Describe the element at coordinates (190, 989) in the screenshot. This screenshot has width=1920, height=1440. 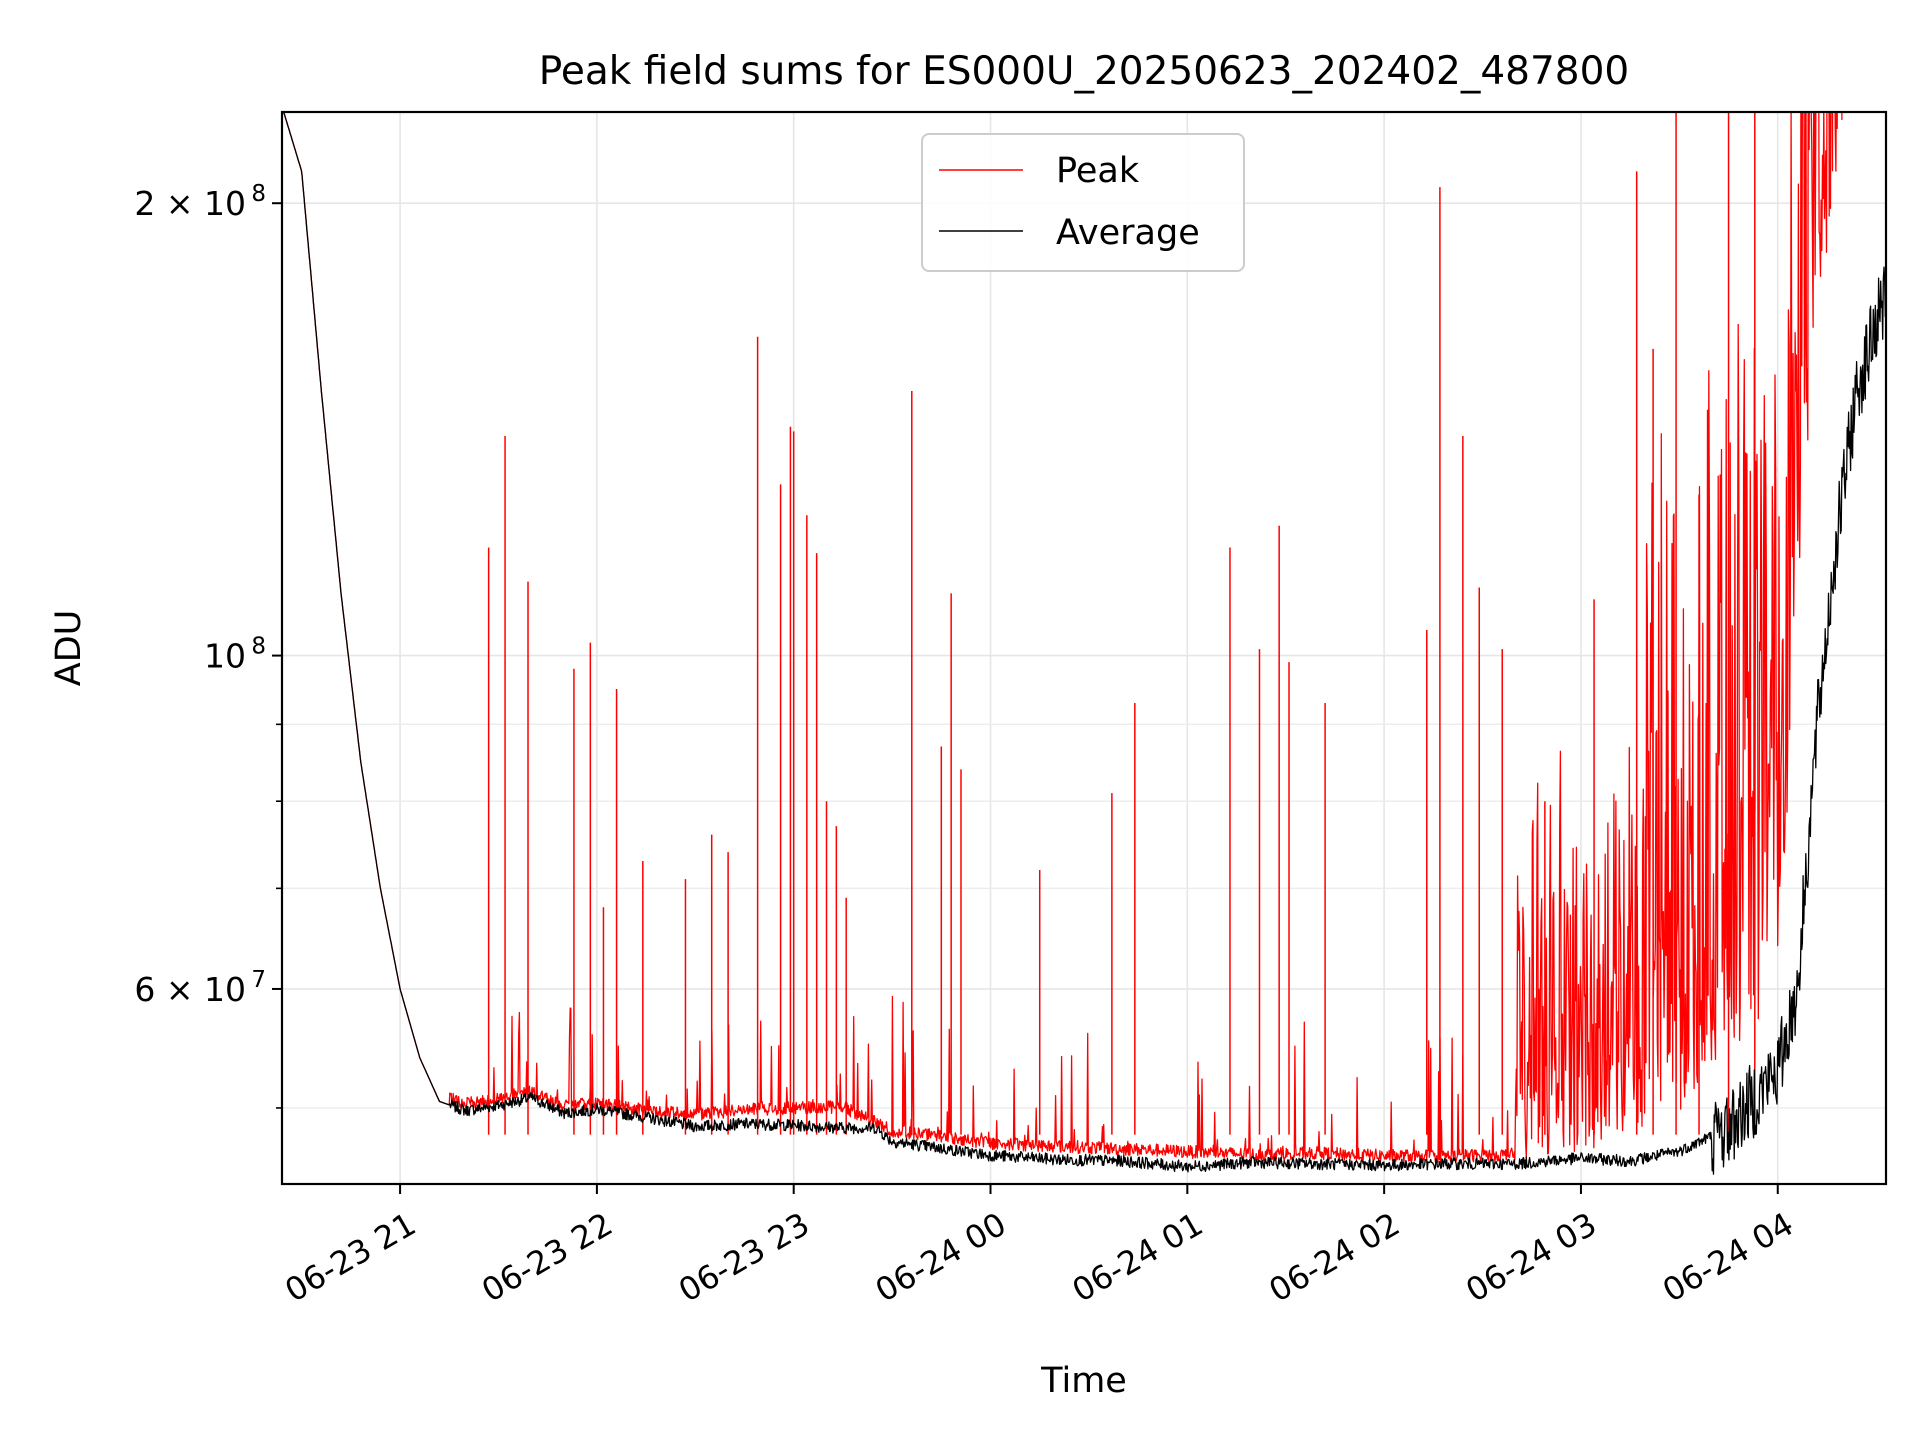
I see `y-tick-label: 6 × 10` at that location.